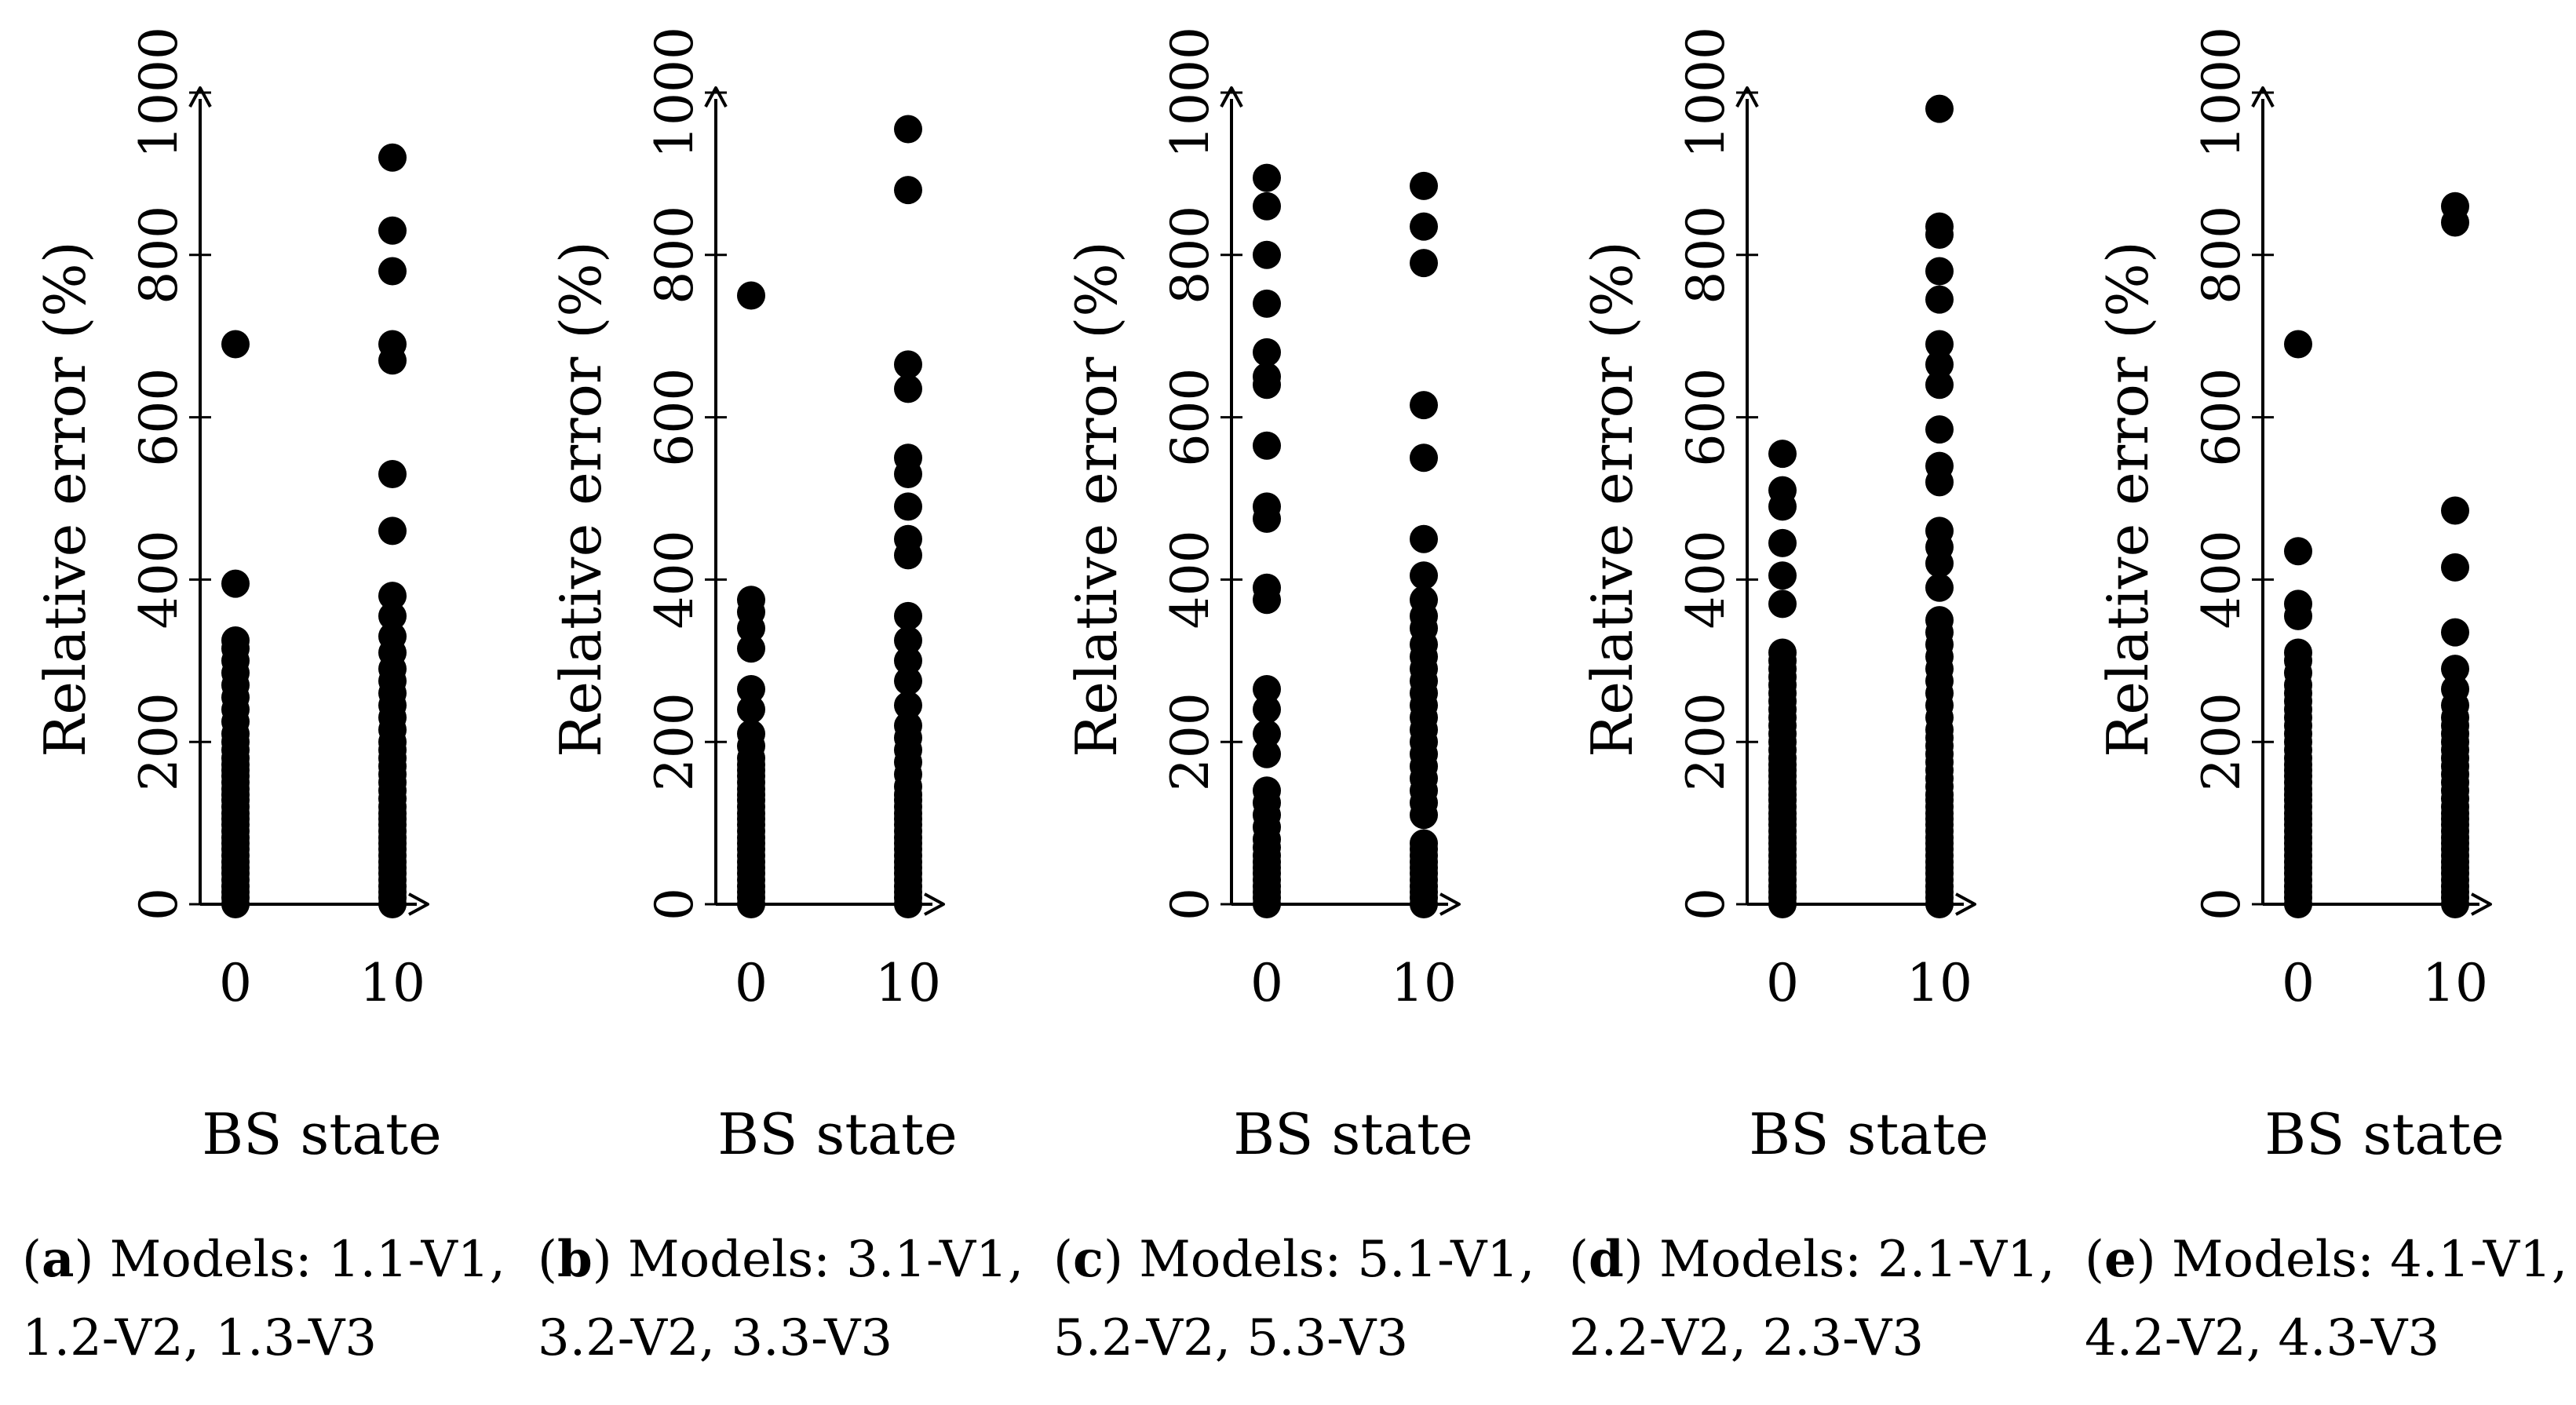 Image resolution: width=2576 pixels, height=1405 pixels. What do you see at coordinates (547, 1260) in the screenshot?
I see `caption-paren: (` at bounding box center [547, 1260].